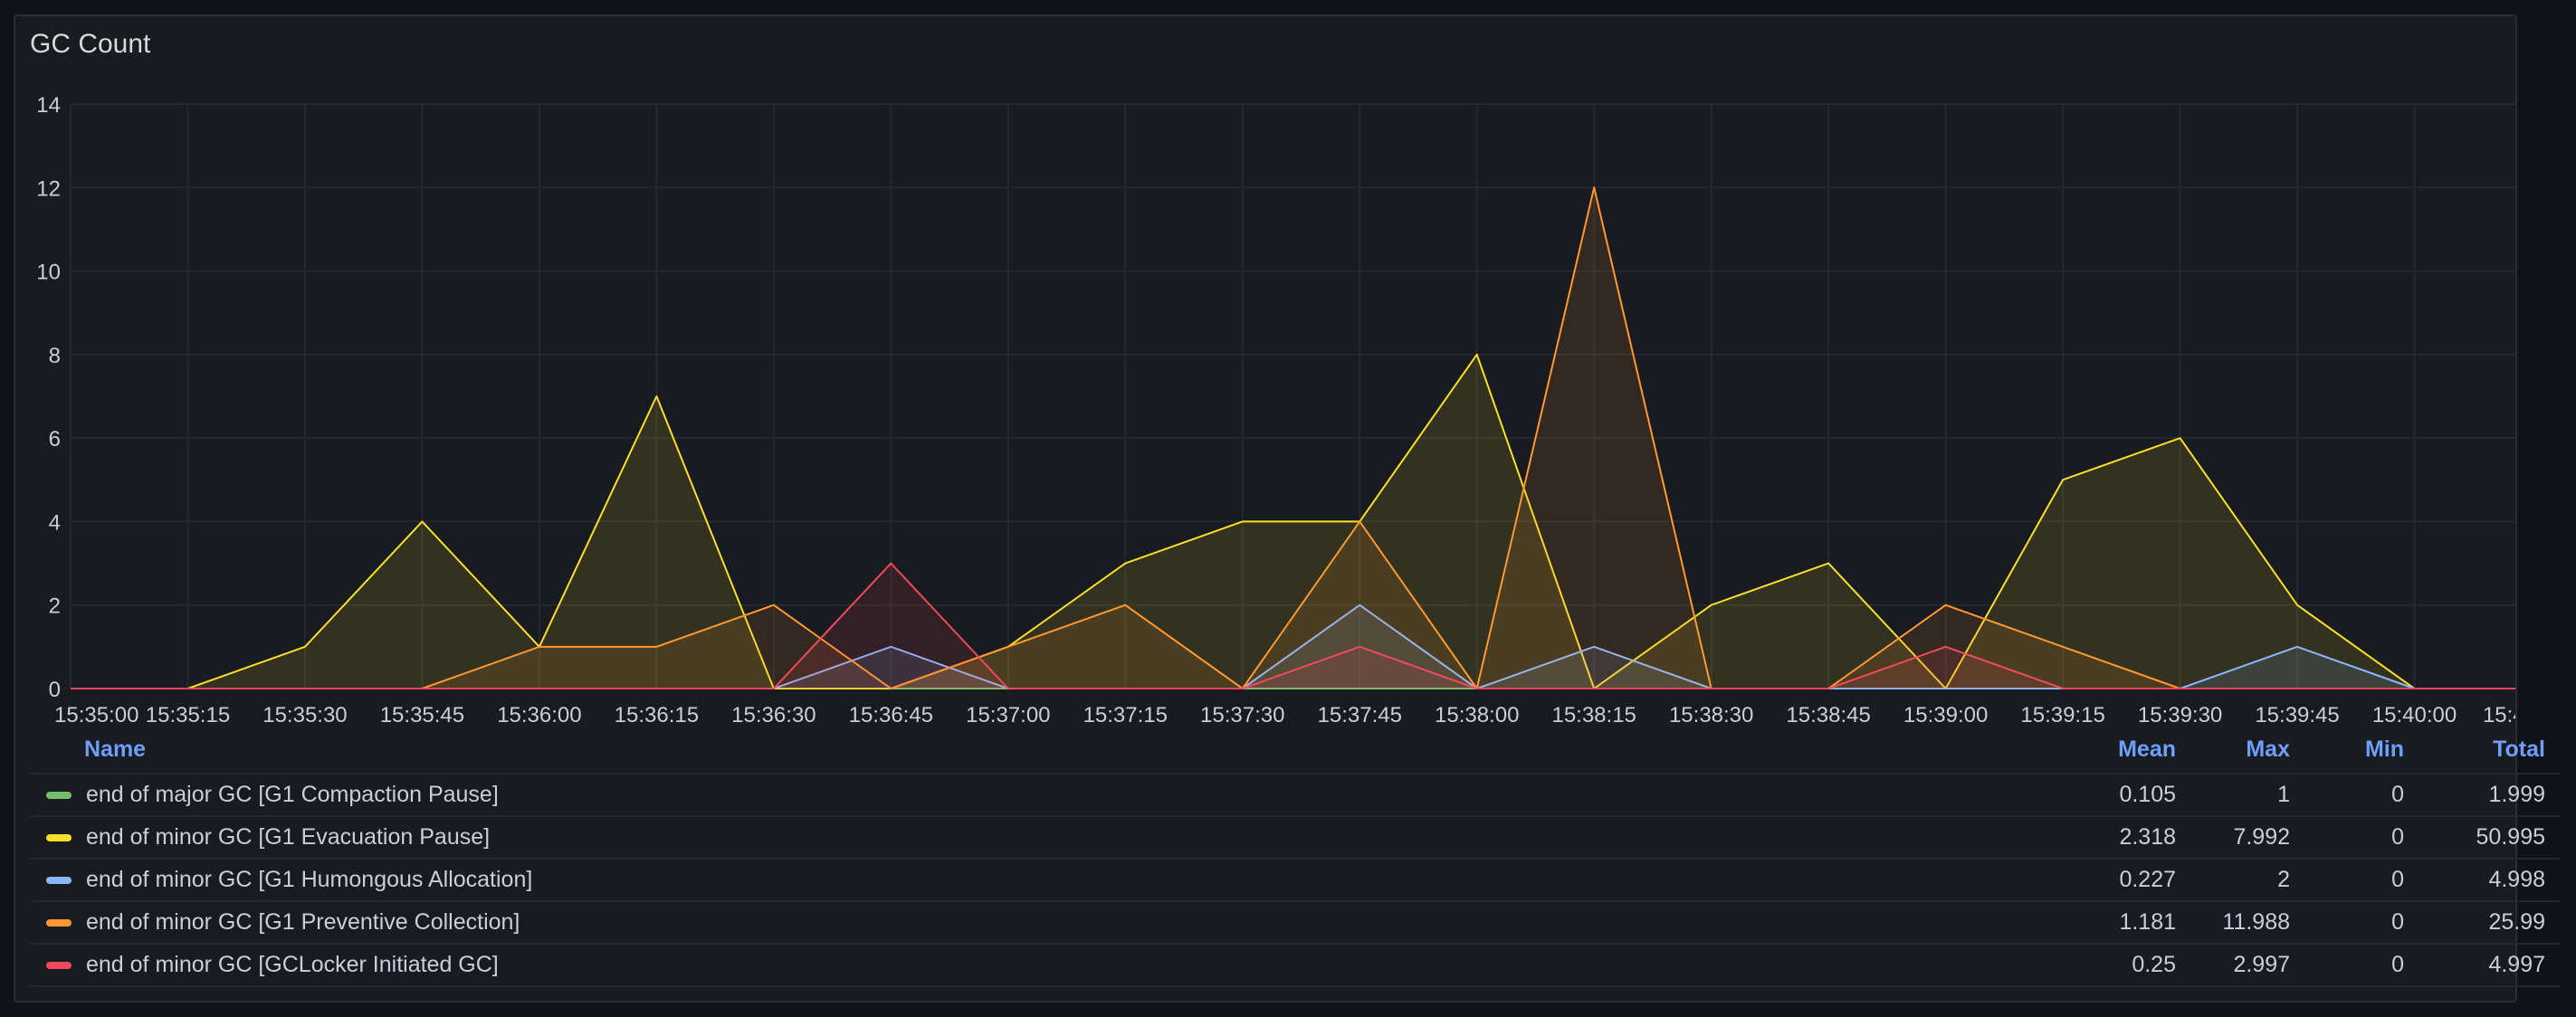 Image resolution: width=2576 pixels, height=1017 pixels. What do you see at coordinates (2247, 837) in the screenshot?
I see `legend-max: 7.992` at bounding box center [2247, 837].